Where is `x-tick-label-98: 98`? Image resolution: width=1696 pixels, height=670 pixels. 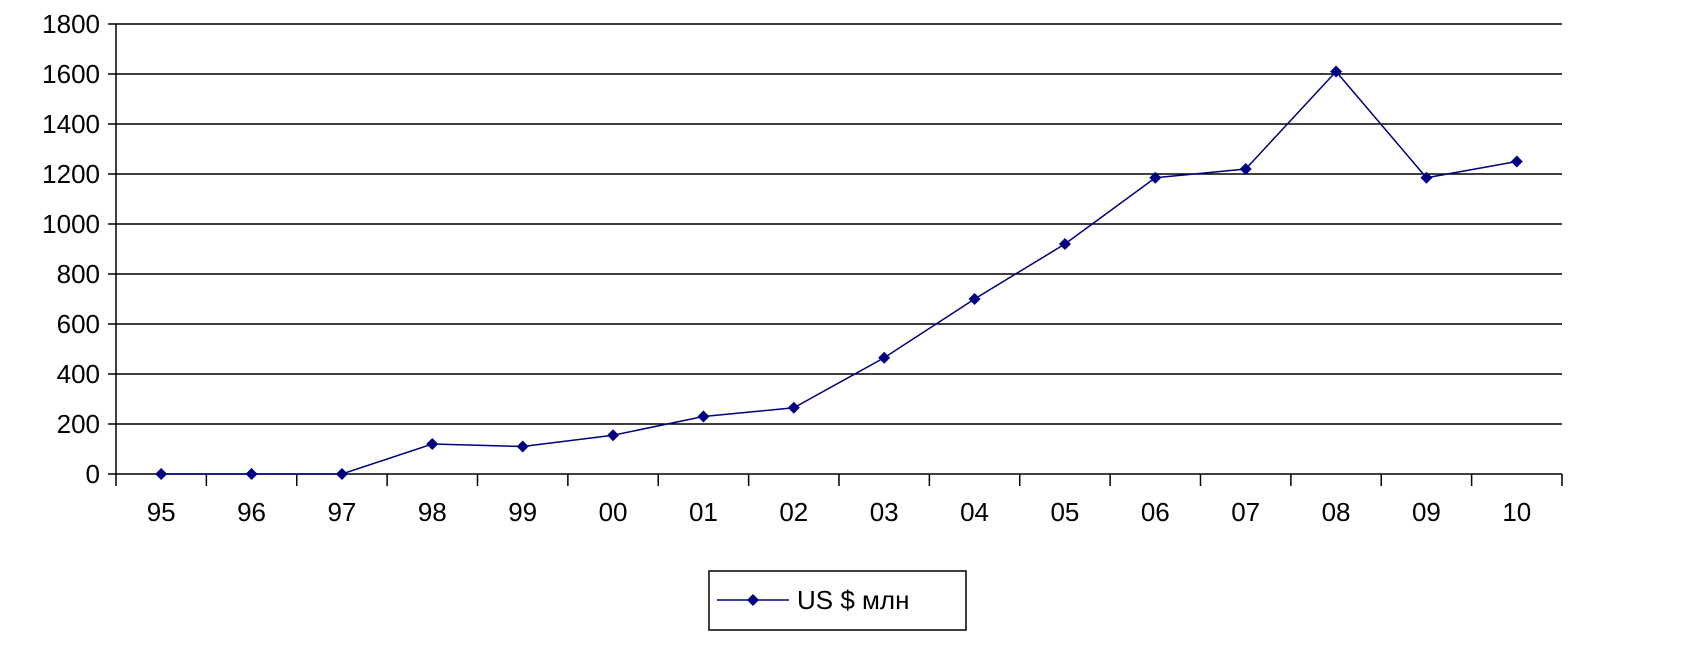 x-tick-label-98: 98 is located at coordinates (432, 512).